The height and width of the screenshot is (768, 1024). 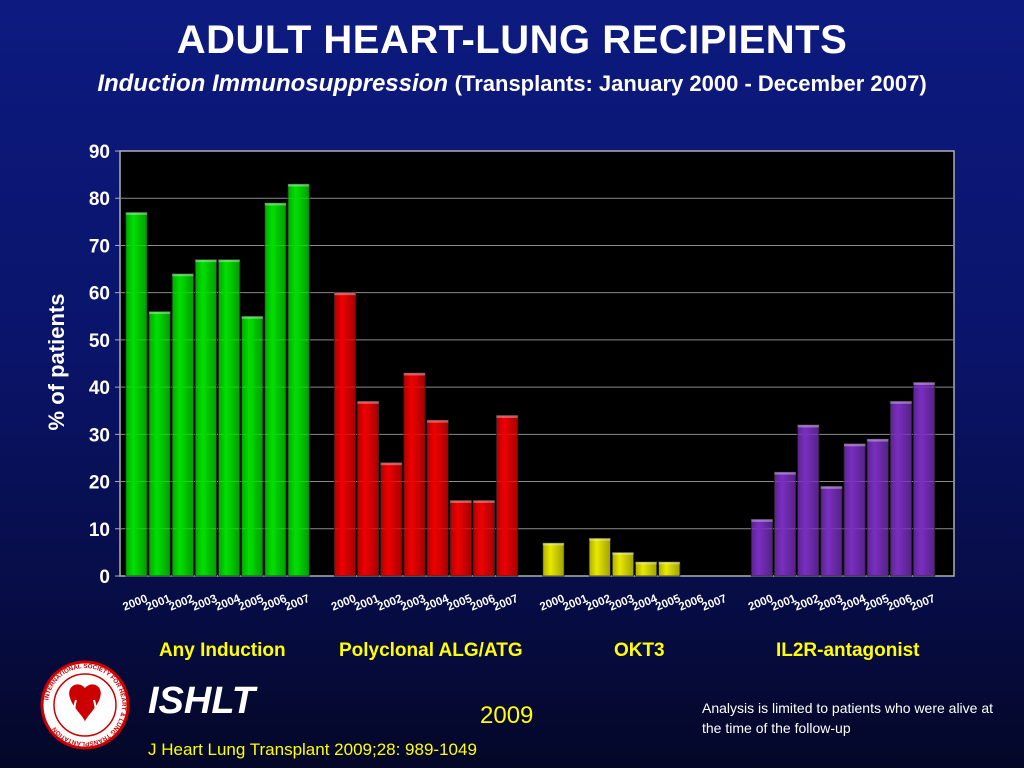 What do you see at coordinates (99, 294) in the screenshot?
I see `y-tick-label: 60` at bounding box center [99, 294].